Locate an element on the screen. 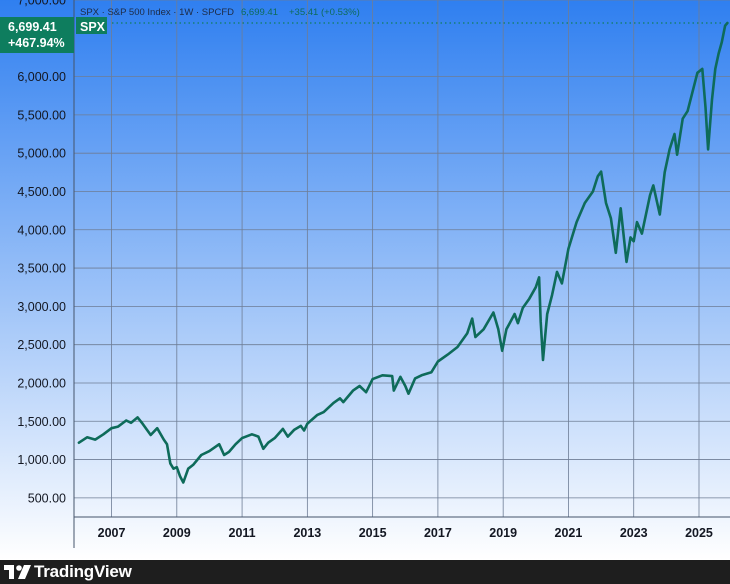 The height and width of the screenshot is (584, 730). y-tick-label: 500.00 is located at coordinates (47, 498).